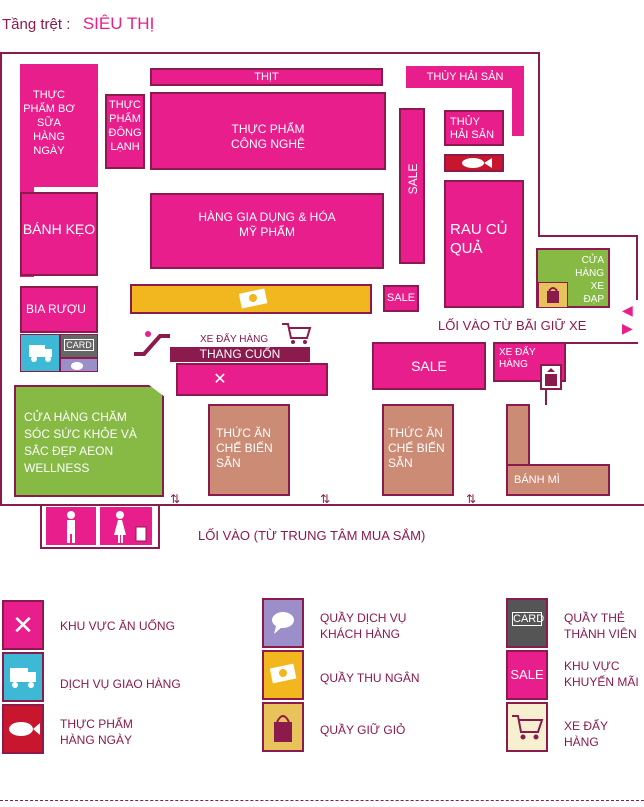 The height and width of the screenshot is (807, 644). I want to click on legend-daily-food-label: THỰC PHẨM HÀNG NGÀY, so click(96, 732).